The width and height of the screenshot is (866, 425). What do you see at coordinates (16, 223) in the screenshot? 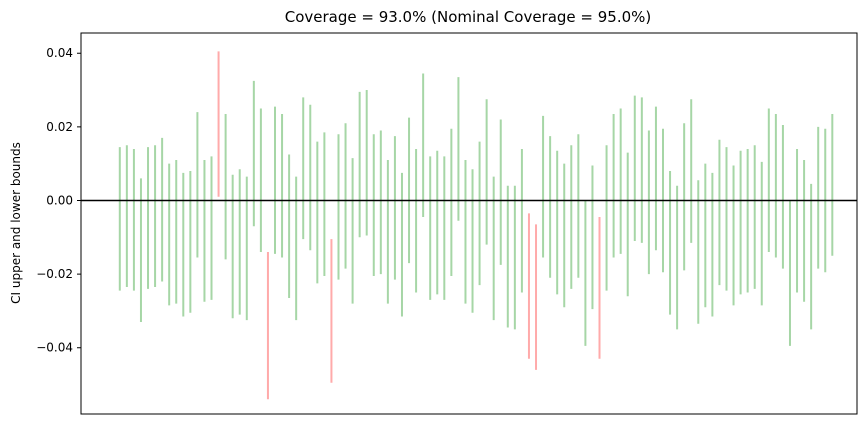
I see `y-axis-label: CI upper and lower bounds` at bounding box center [16, 223].